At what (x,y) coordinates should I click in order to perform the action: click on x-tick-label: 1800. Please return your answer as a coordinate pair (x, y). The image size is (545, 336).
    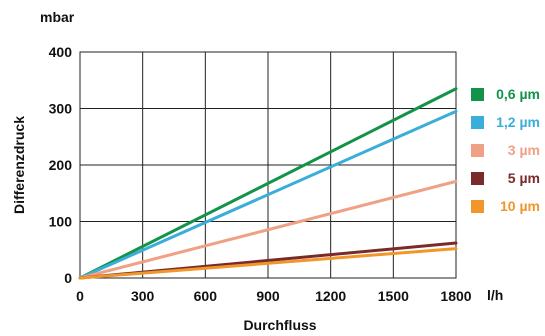
    Looking at the image, I should click on (455, 296).